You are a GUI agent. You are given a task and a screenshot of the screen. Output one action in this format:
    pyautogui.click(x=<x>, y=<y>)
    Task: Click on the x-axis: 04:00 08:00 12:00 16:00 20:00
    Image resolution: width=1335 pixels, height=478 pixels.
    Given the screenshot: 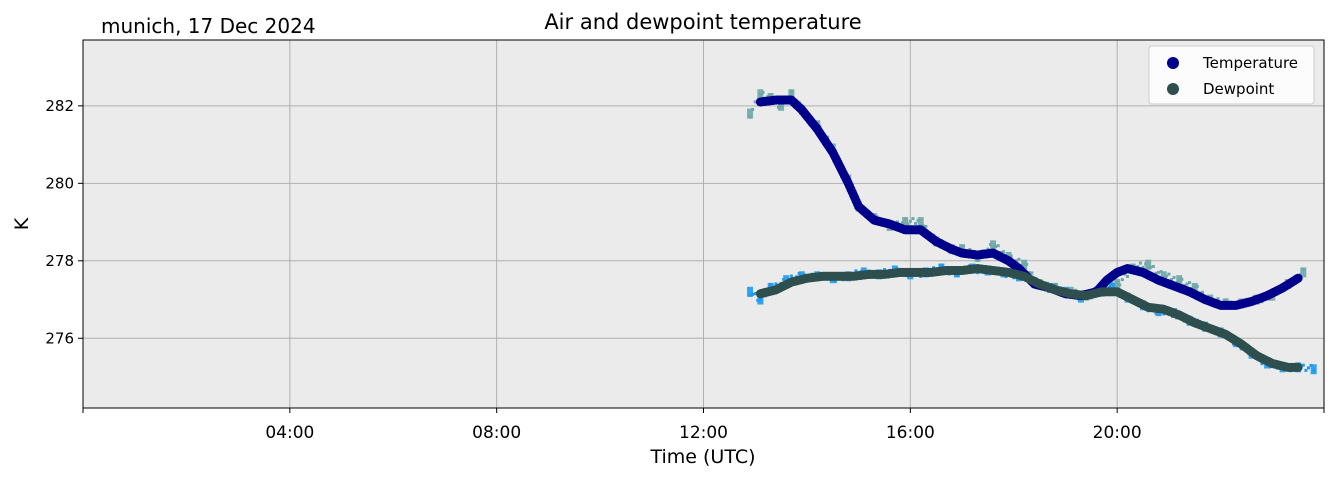 What is the action you would take?
    pyautogui.click(x=703, y=425)
    